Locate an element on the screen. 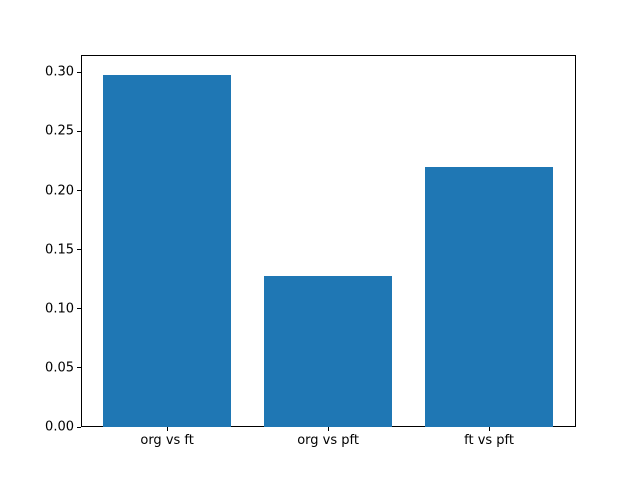  y-axis-tick-label: 0.25 is located at coordinates (59, 131).